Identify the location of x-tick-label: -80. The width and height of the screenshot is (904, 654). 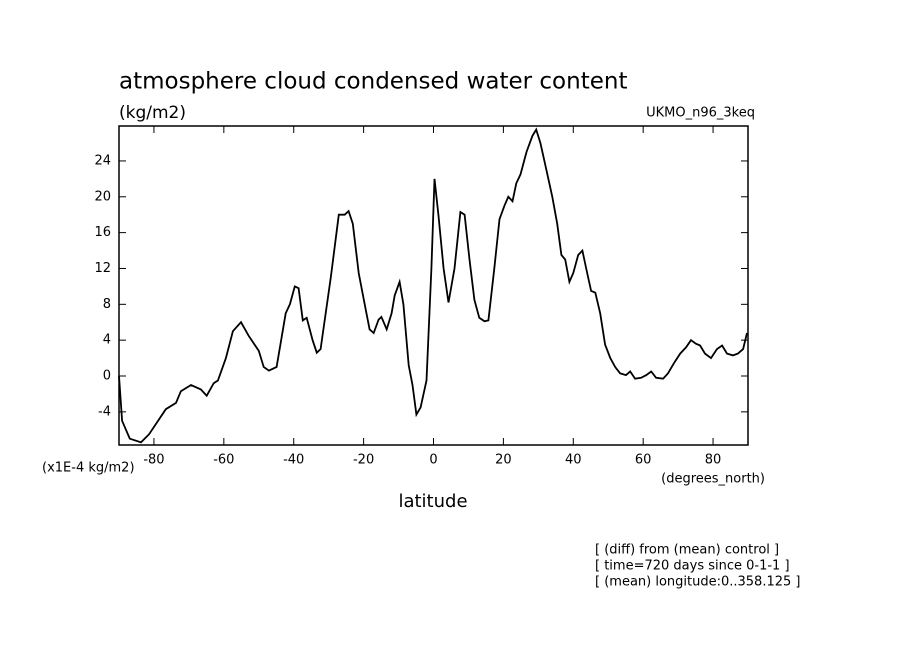
(153, 460).